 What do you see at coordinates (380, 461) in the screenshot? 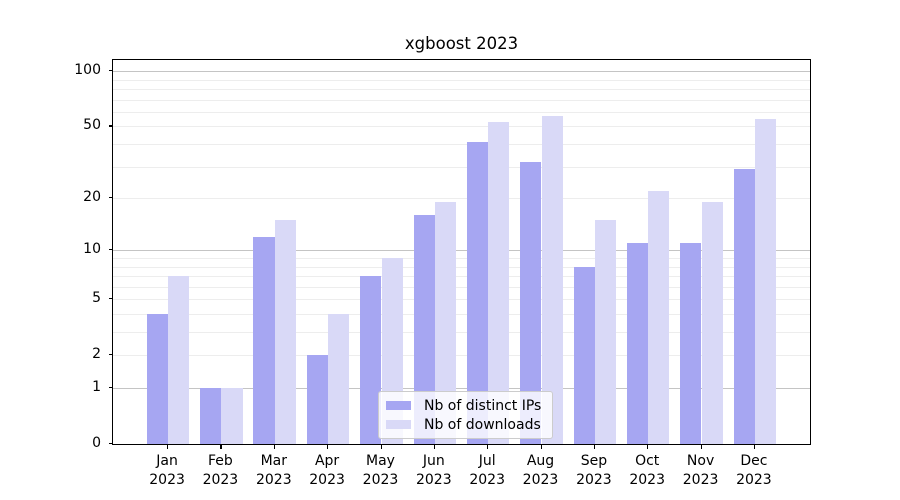
I see `x-tick-month: May` at bounding box center [380, 461].